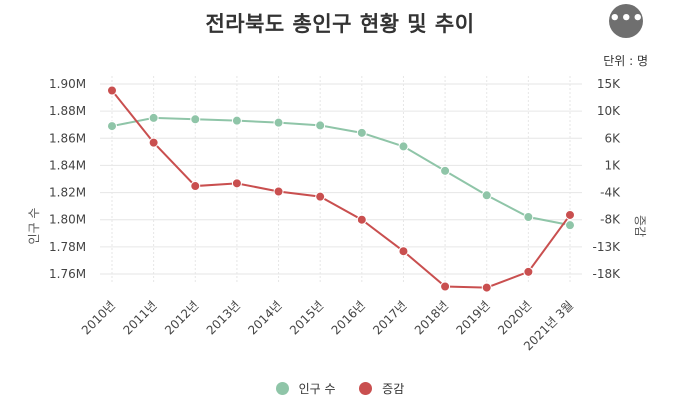  Describe the element at coordinates (139, 317) in the screenshot. I see `x-tick-label: 2011년` at that location.